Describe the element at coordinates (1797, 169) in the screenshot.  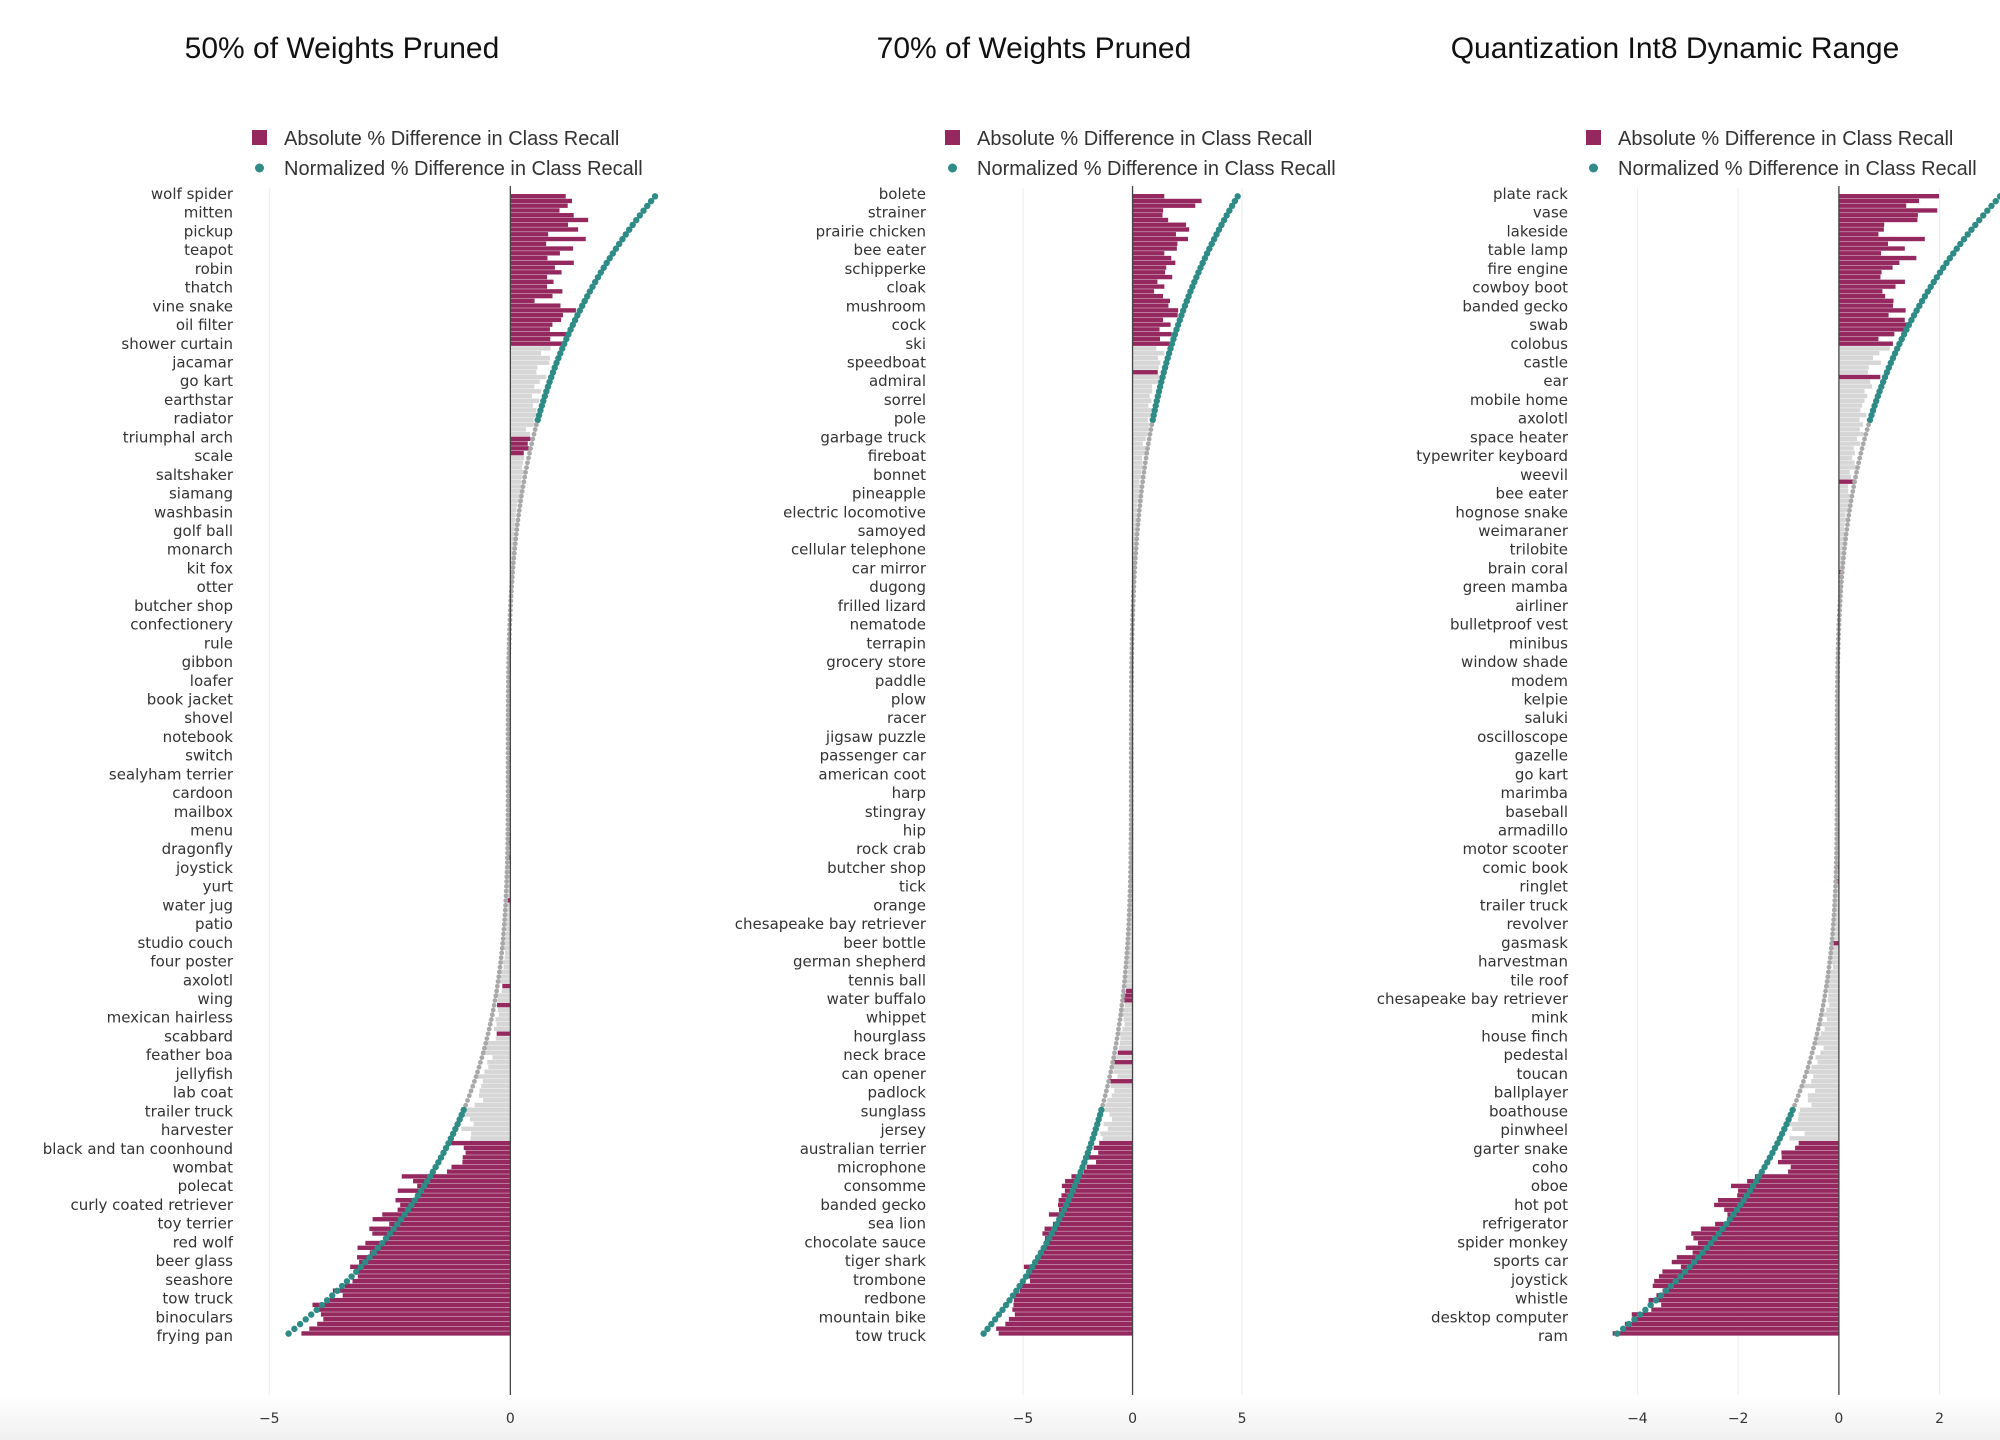
I see `legend-label-normalized: Normalized % Difference in Class Recall` at that location.